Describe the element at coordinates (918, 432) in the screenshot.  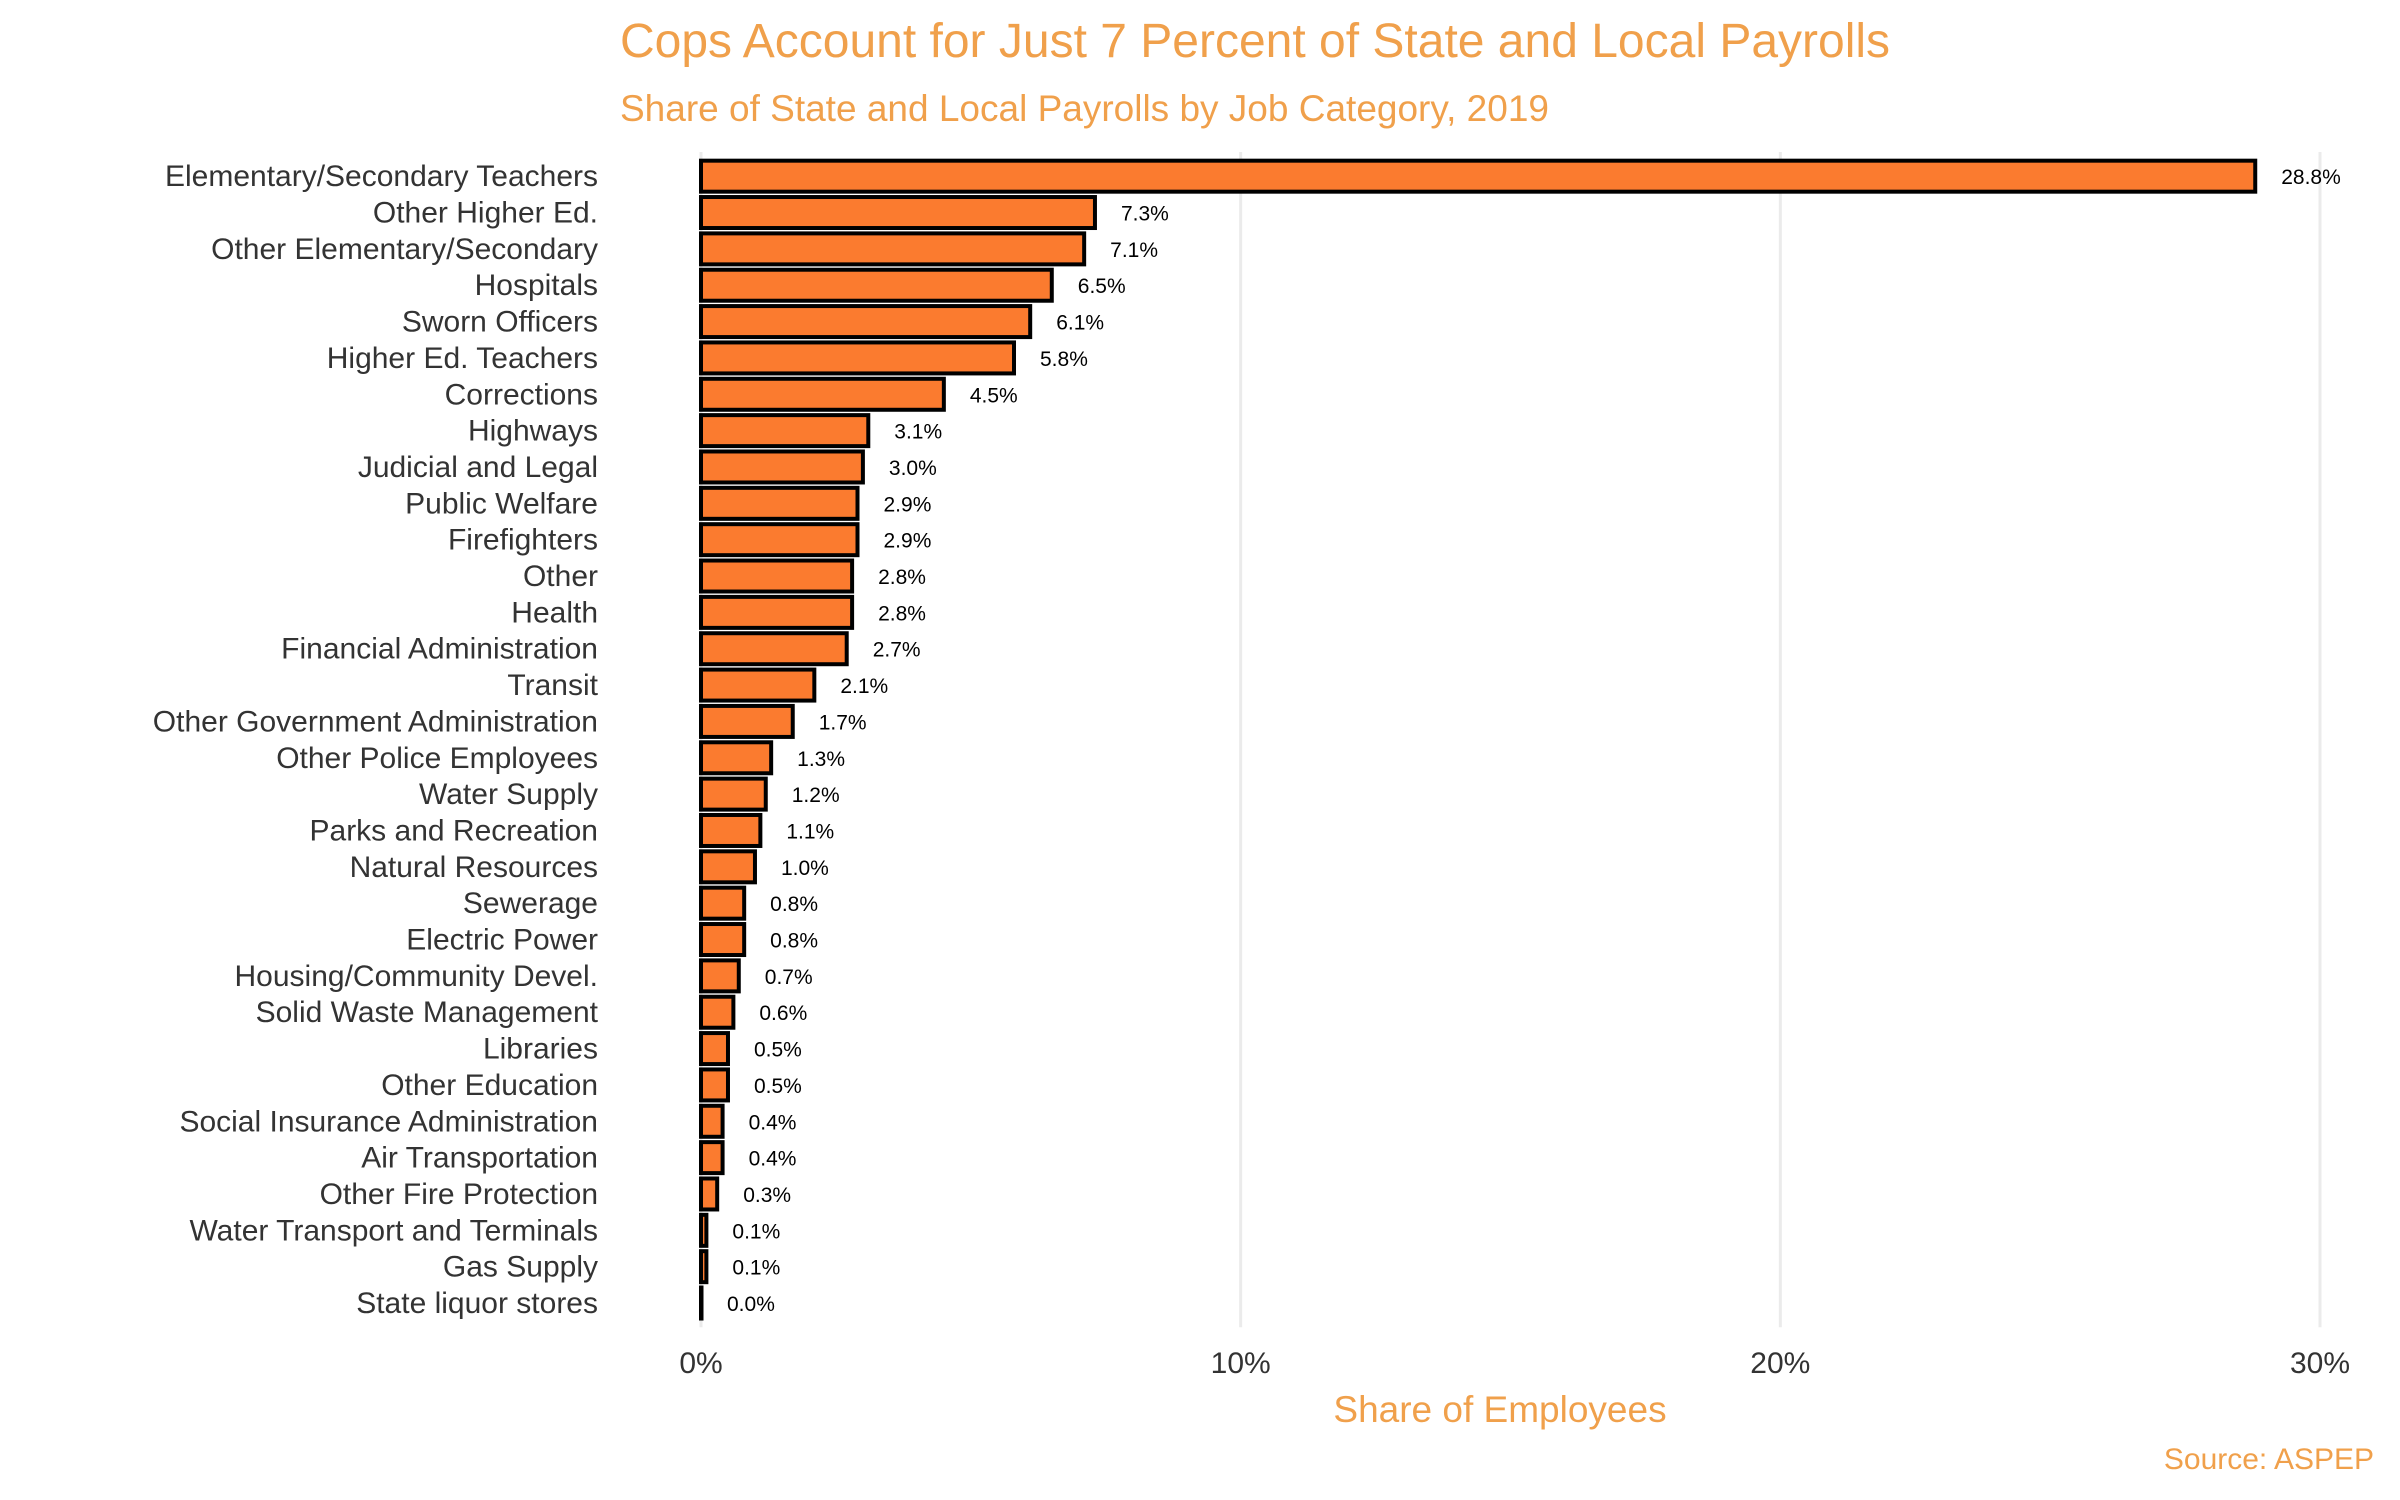
I see `data-label-7: 3.1%` at that location.